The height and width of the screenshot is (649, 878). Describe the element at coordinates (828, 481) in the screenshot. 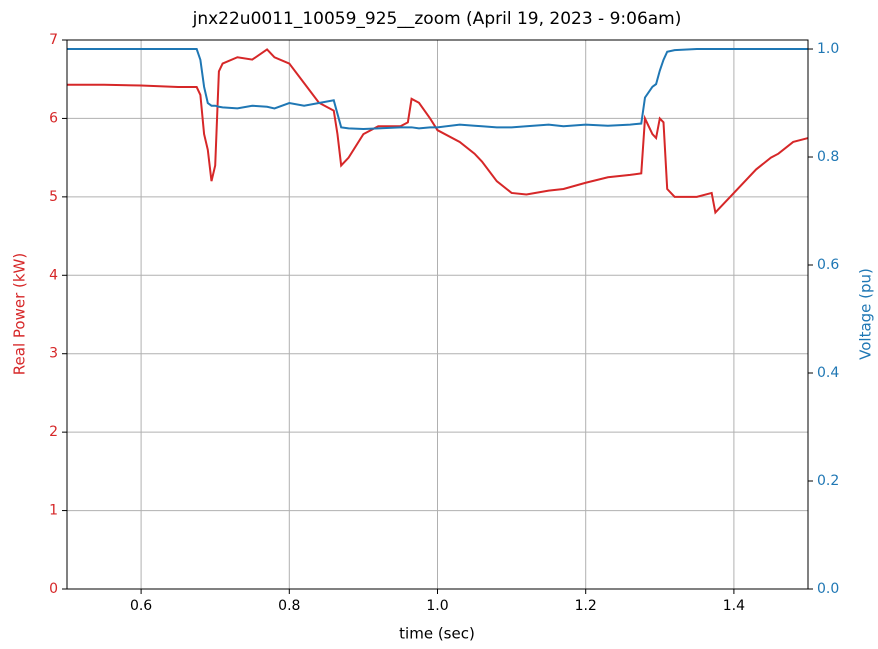

I see `y2-tick-label: 0.2` at that location.